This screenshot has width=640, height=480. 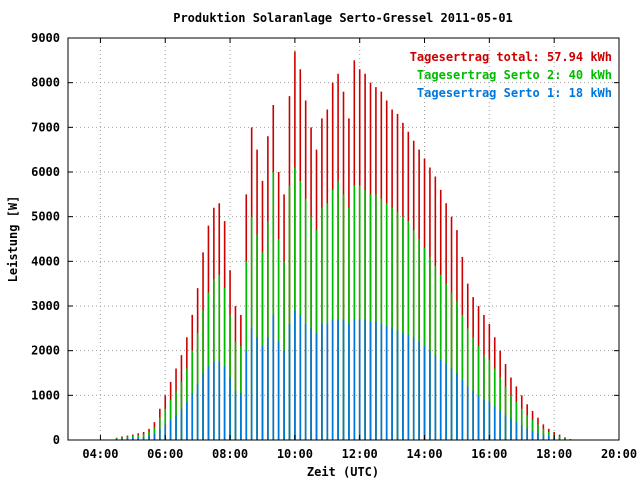 What do you see at coordinates (45, 261) in the screenshot?
I see `y-tick-label: 4000` at bounding box center [45, 261].